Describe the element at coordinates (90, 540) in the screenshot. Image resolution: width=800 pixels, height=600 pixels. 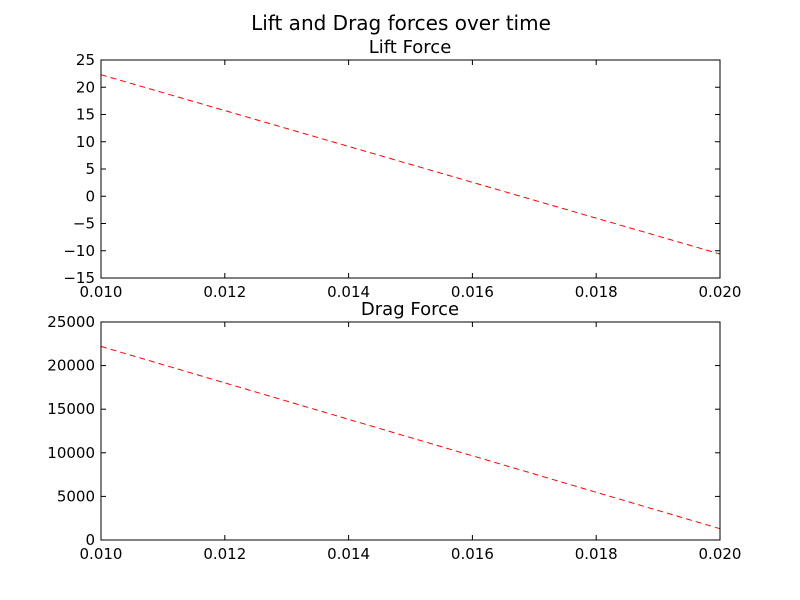
I see `drag-force-y-tick-label: 0` at that location.